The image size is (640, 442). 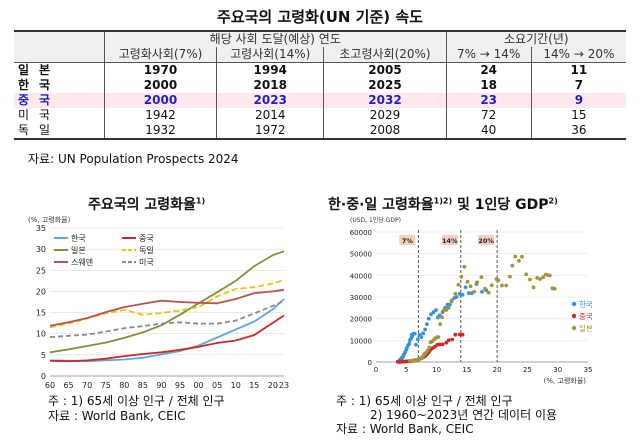 What do you see at coordinates (117, 416) in the screenshot?
I see `left-source: 자료 : World Bank, CEIC` at bounding box center [117, 416].